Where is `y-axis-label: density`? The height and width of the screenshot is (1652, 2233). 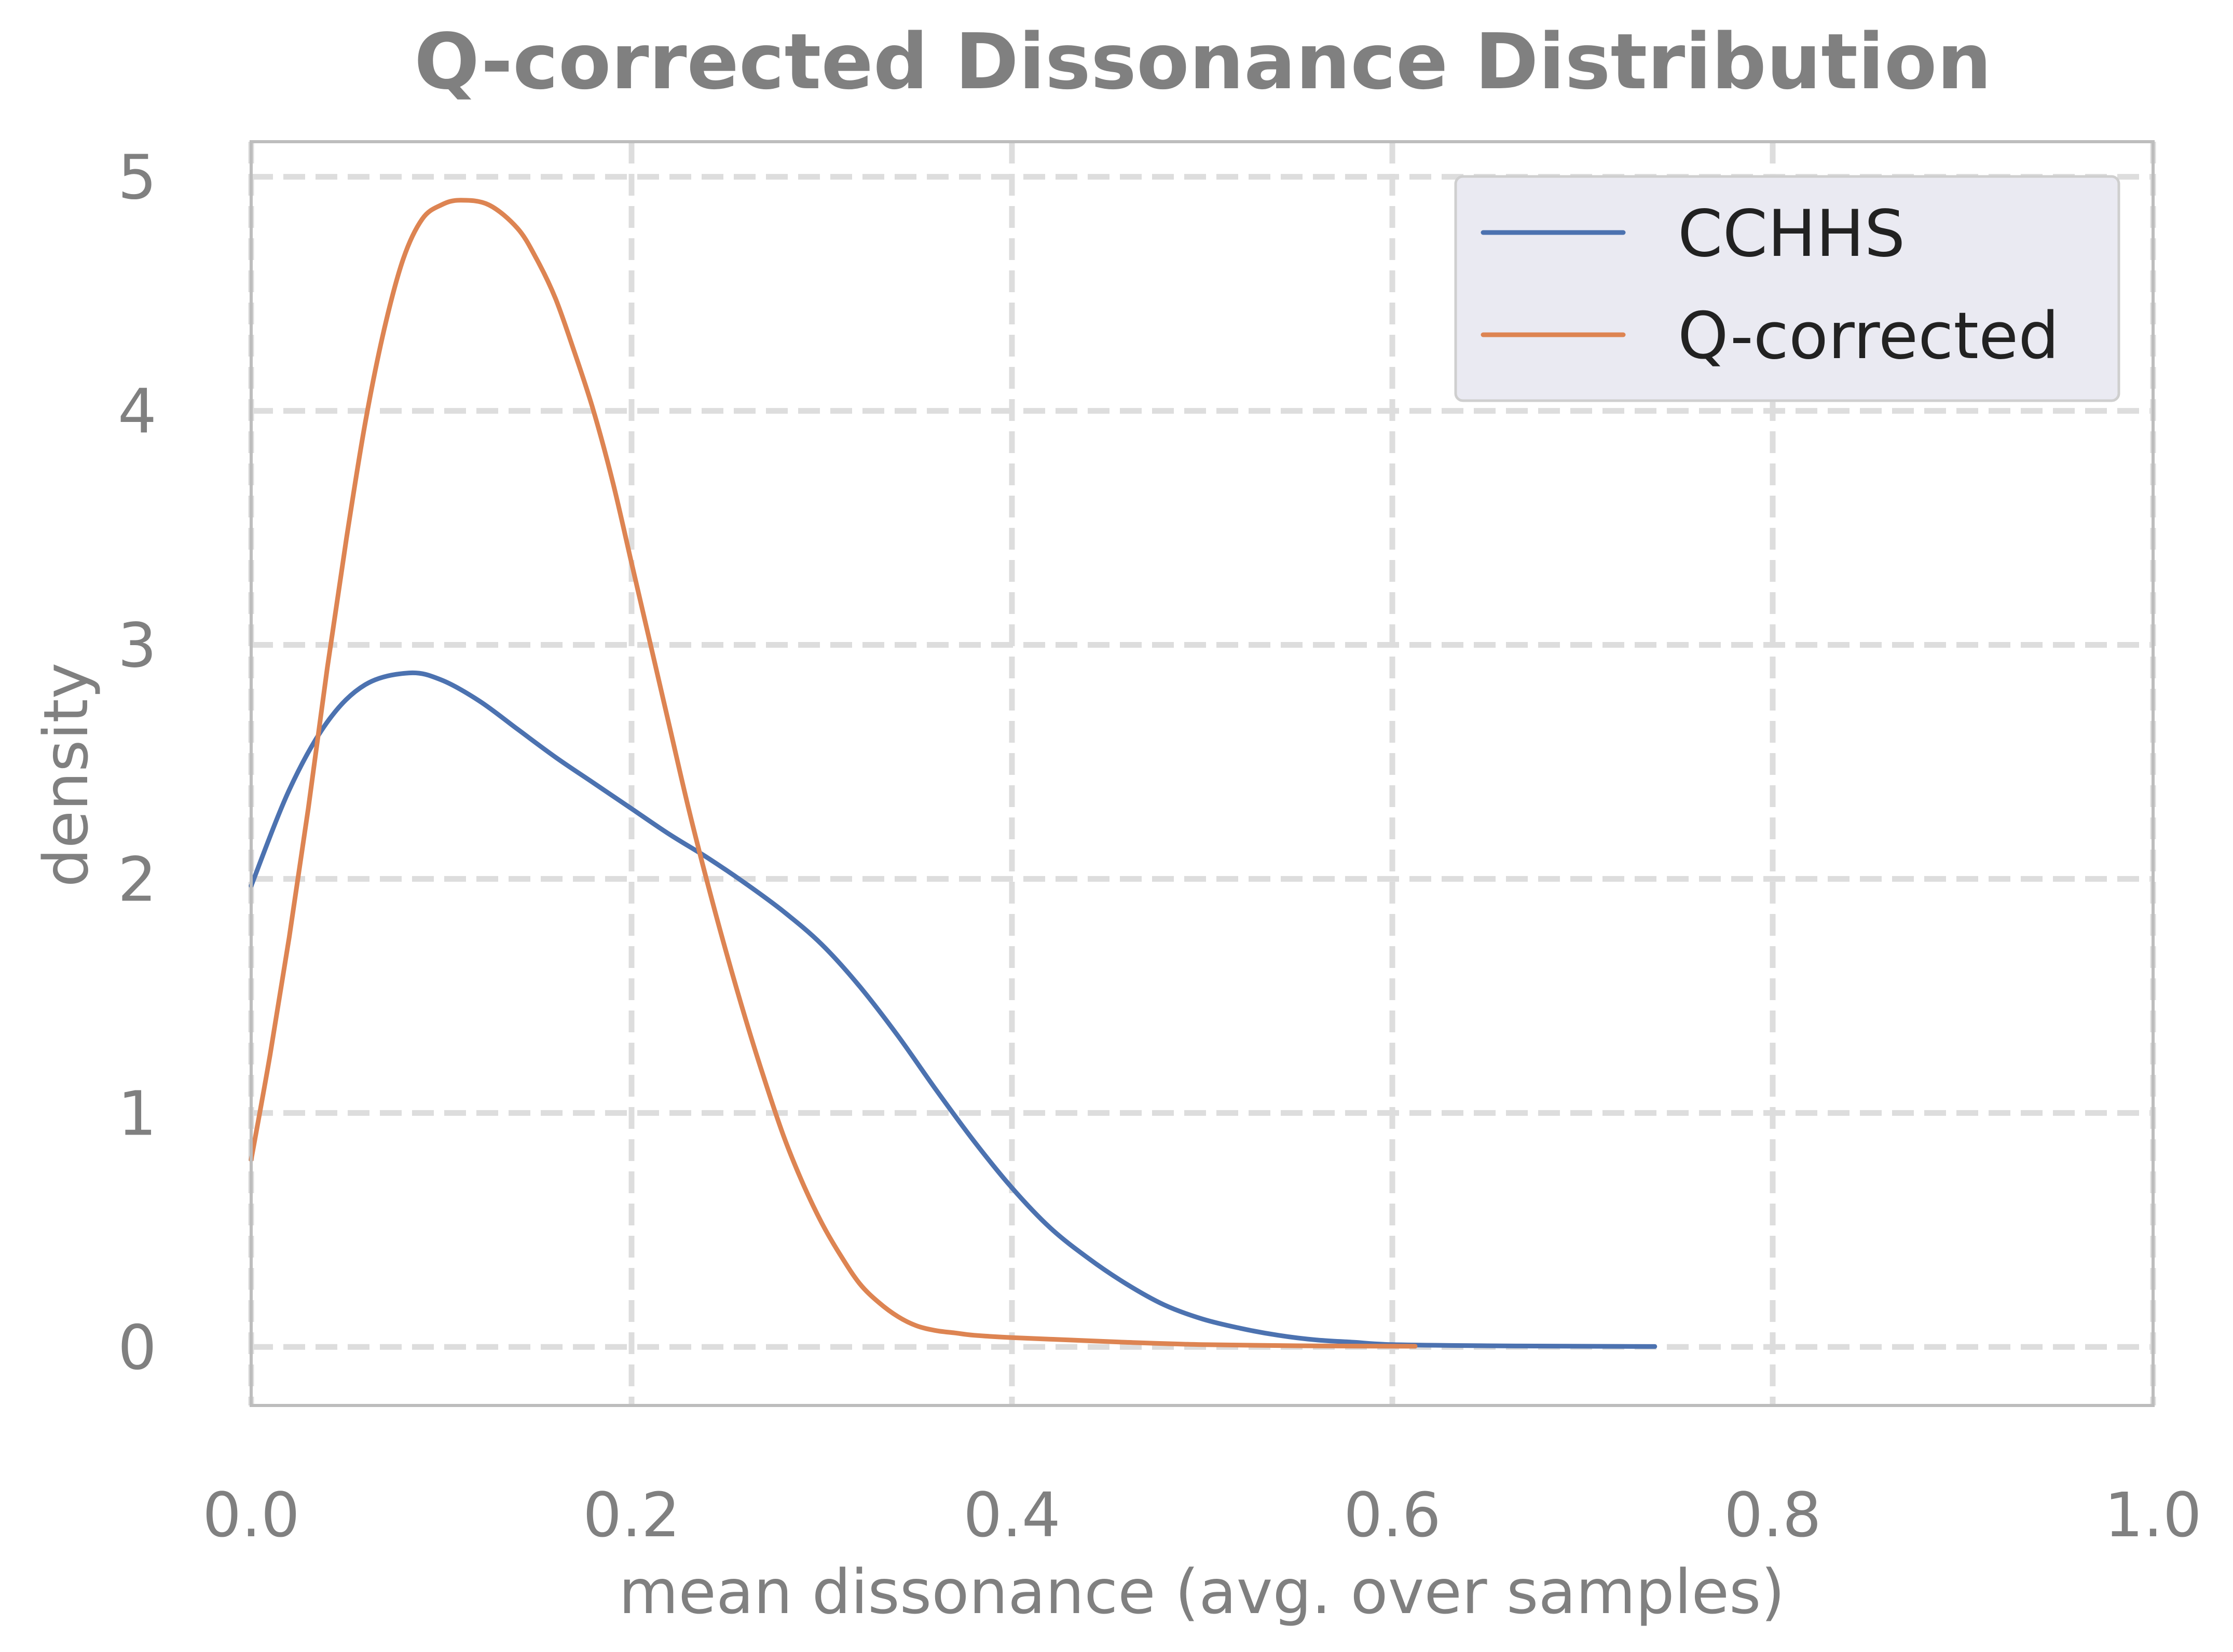 y-axis-label: density is located at coordinates (66, 775).